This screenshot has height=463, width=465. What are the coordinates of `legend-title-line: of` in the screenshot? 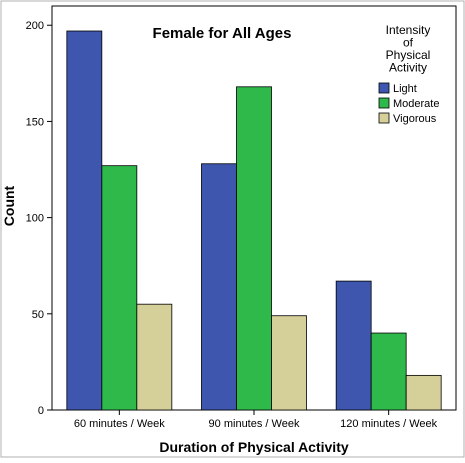 It's located at (408, 43).